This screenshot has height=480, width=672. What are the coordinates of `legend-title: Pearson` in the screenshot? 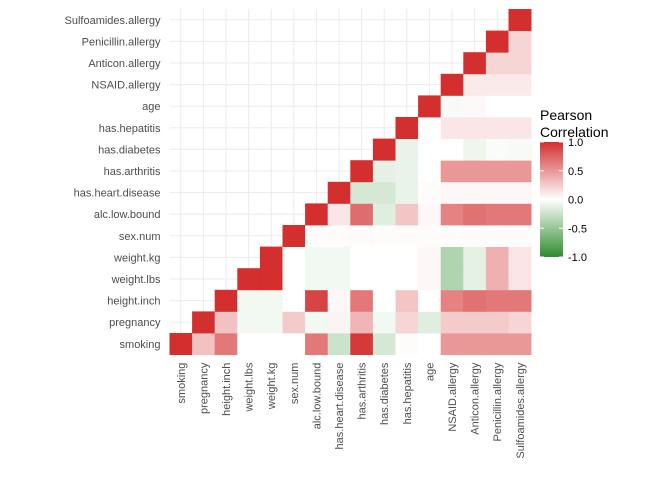 It's located at (566, 115).